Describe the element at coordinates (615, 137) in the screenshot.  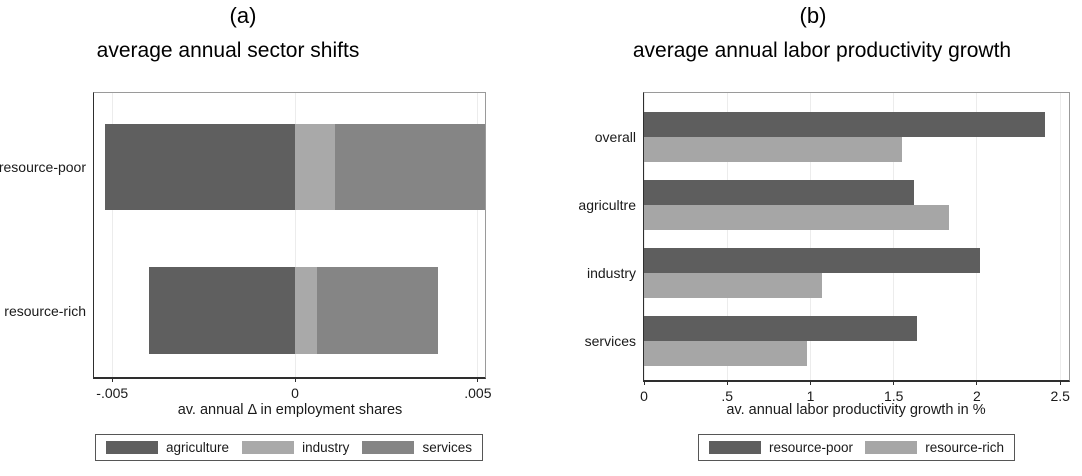
I see `category-label: overall` at that location.